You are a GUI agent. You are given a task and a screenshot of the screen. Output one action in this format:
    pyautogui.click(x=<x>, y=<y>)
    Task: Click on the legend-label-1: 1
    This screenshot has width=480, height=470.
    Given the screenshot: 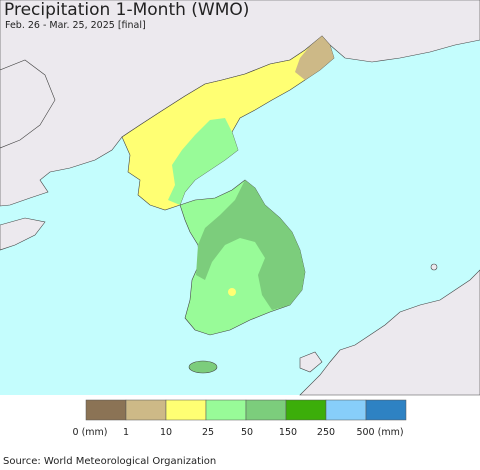 What is the action you would take?
    pyautogui.click(x=126, y=432)
    